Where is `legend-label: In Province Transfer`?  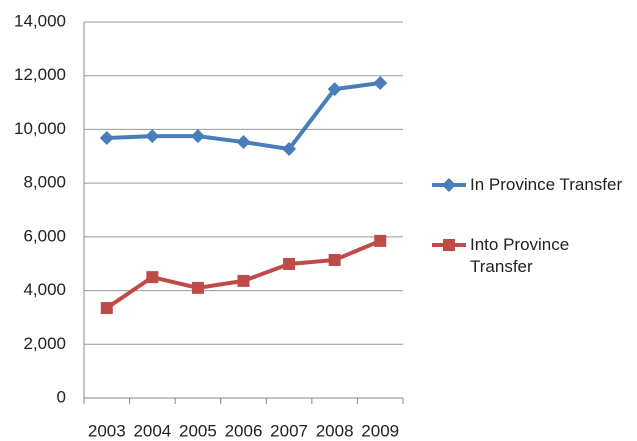 legend-label: In Province Transfer is located at coordinates (546, 184).